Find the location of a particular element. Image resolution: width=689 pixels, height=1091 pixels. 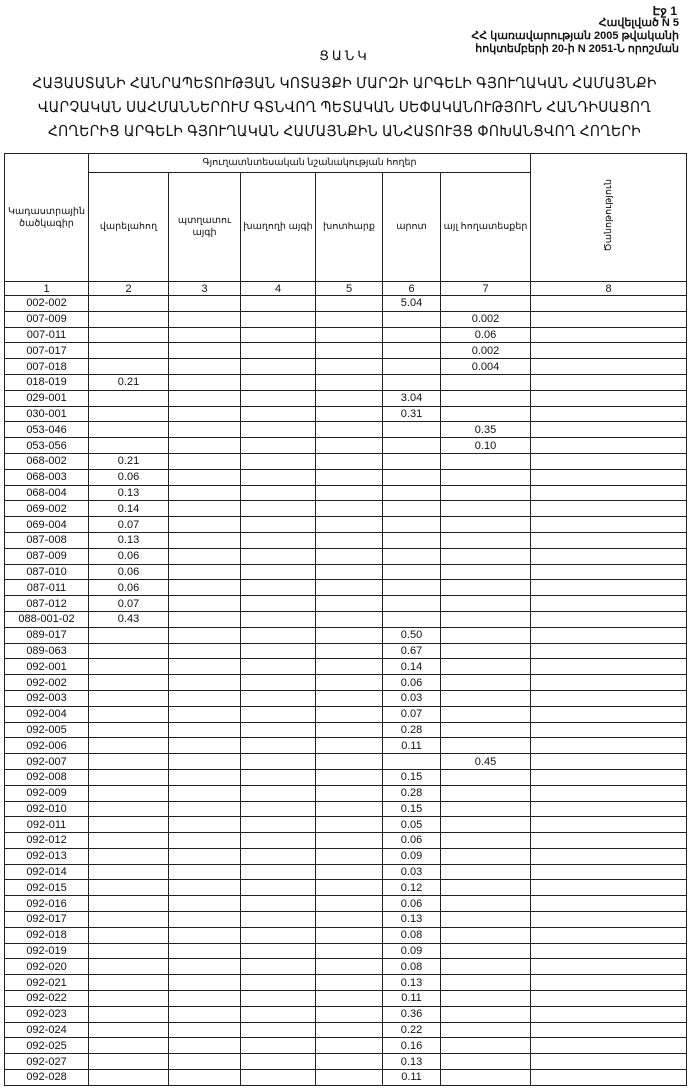

table-row: 068-003 0.06 is located at coordinates (346, 477).